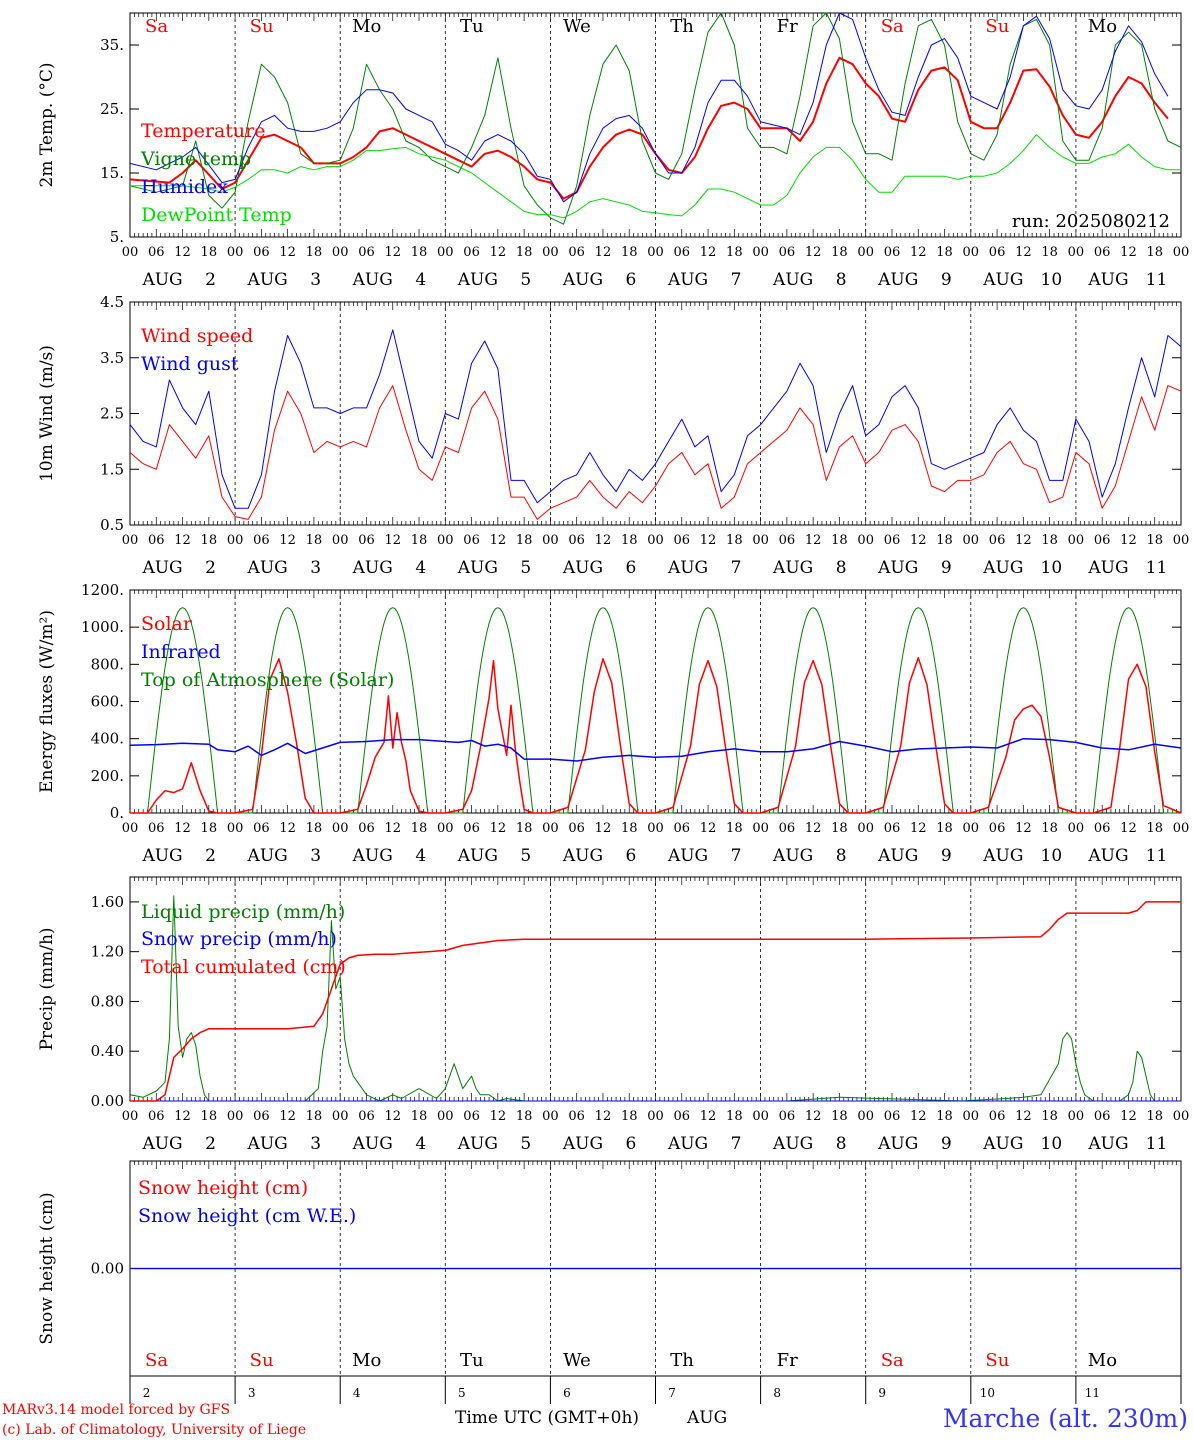  Describe the element at coordinates (107, 776) in the screenshot. I see `y-tick-label: 200.` at that location.